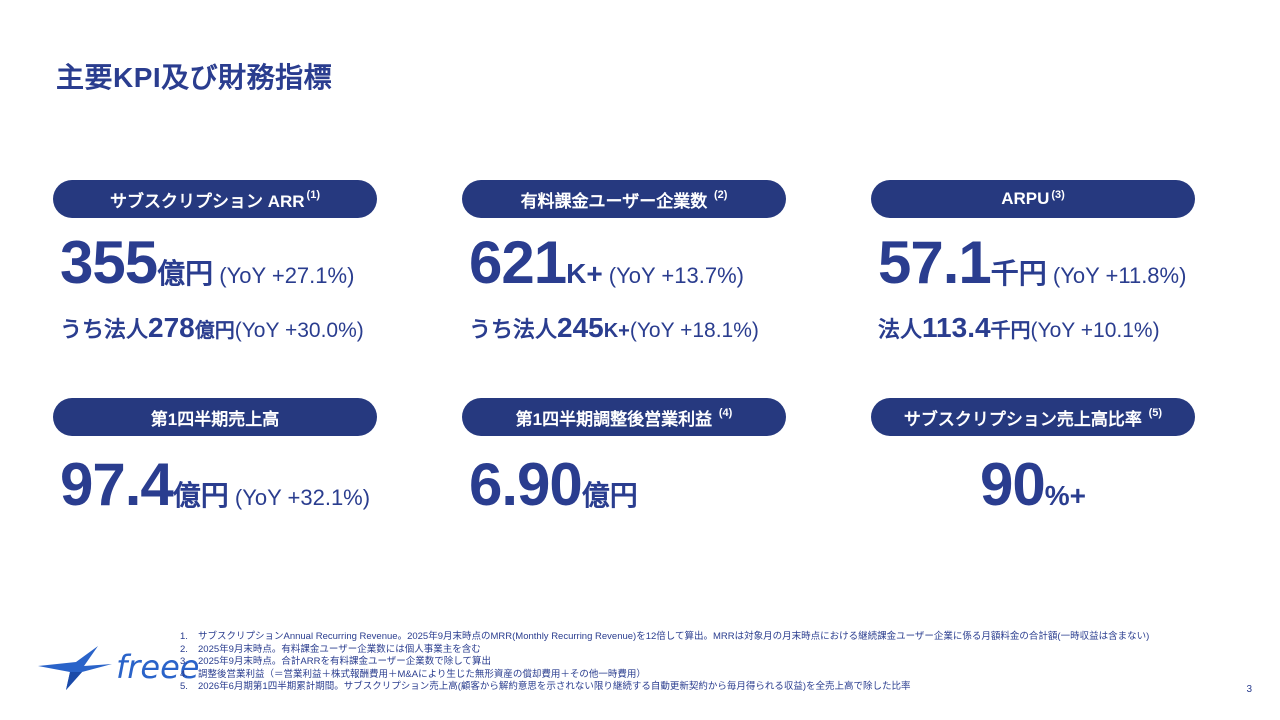  What do you see at coordinates (526, 484) in the screenshot?
I see `op-income-value: 6.90` at bounding box center [526, 484].